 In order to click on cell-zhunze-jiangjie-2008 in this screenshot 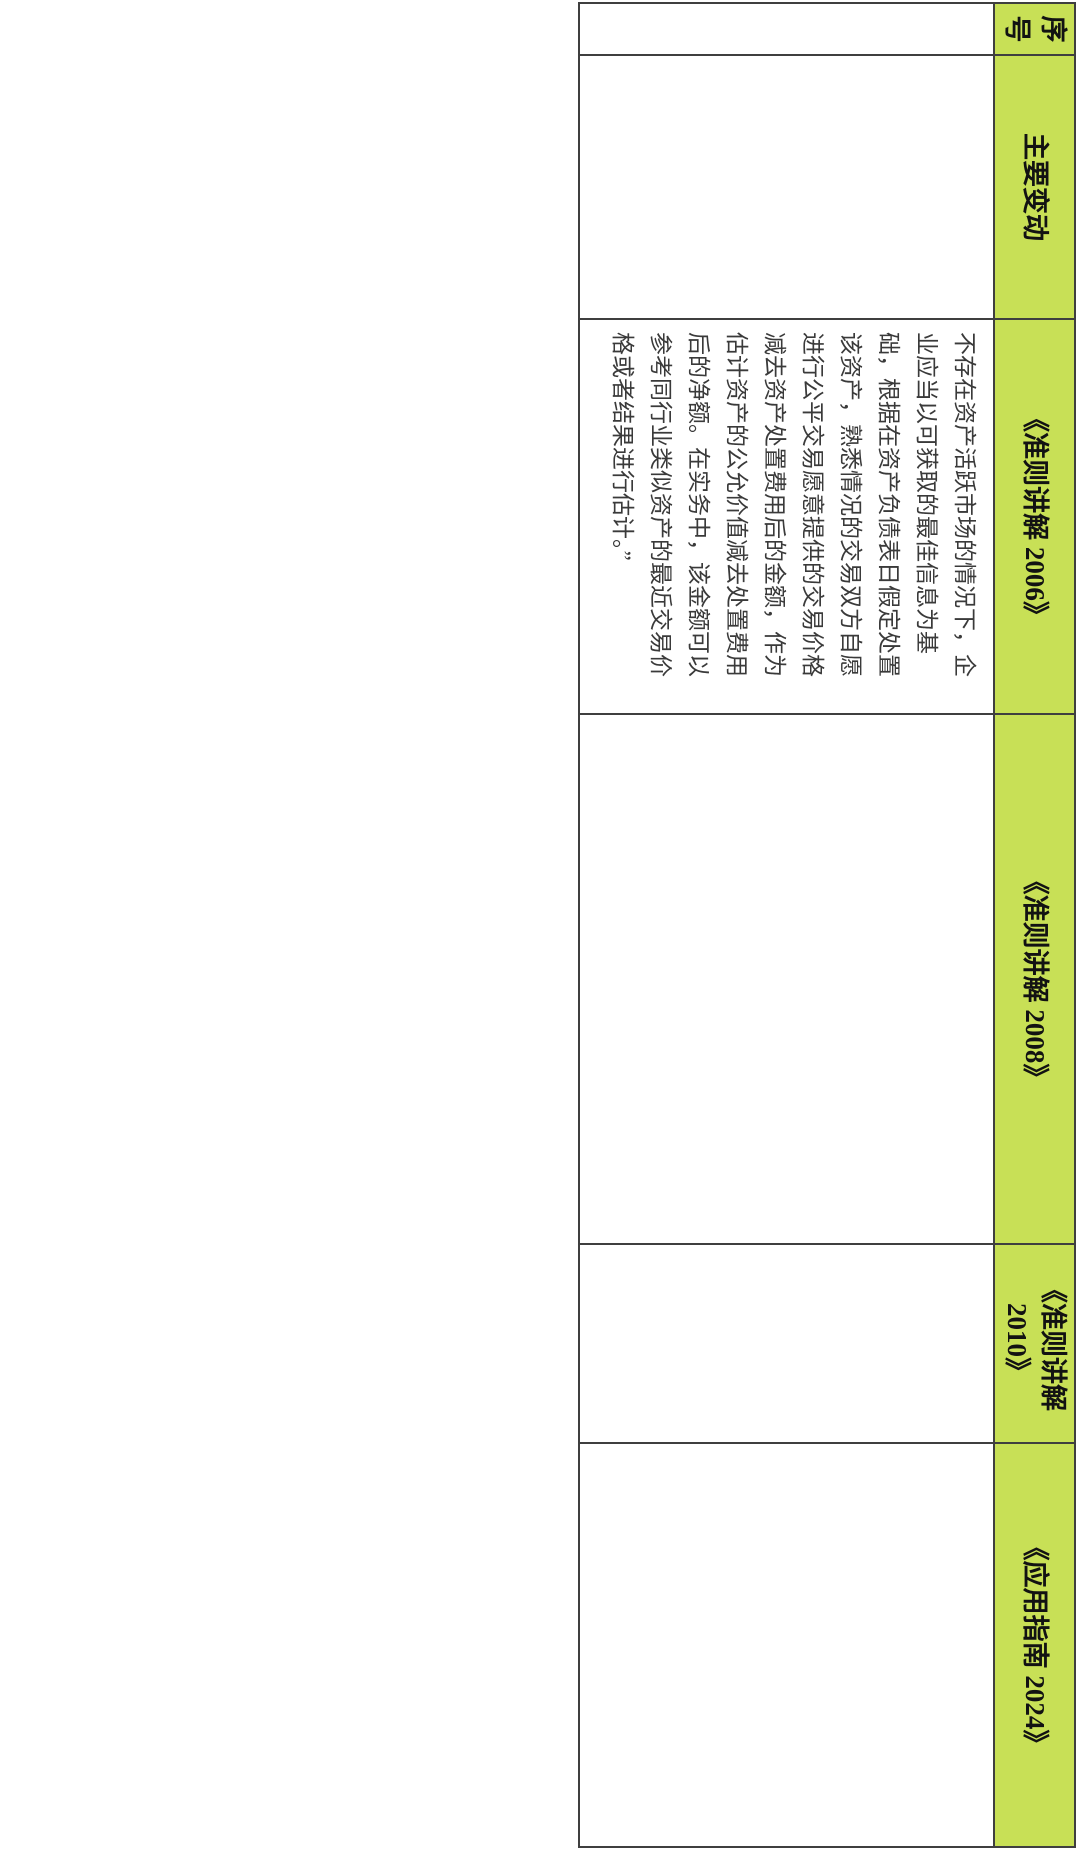, I will do `click(786, 979)`.